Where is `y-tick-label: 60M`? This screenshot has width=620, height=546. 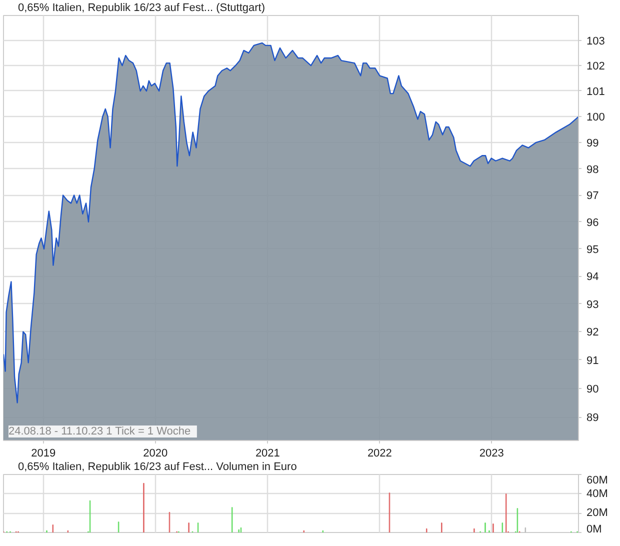 y-tick-label: 60M is located at coordinates (597, 480).